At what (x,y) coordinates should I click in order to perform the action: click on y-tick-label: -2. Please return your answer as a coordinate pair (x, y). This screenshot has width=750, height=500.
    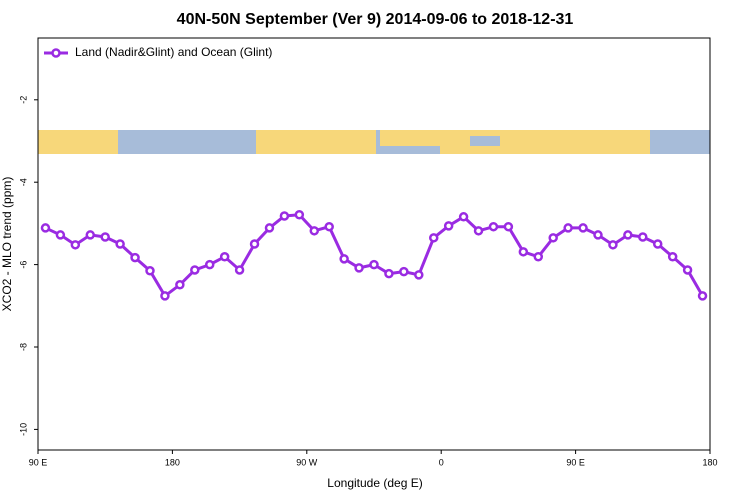
    Looking at the image, I should click on (23, 100).